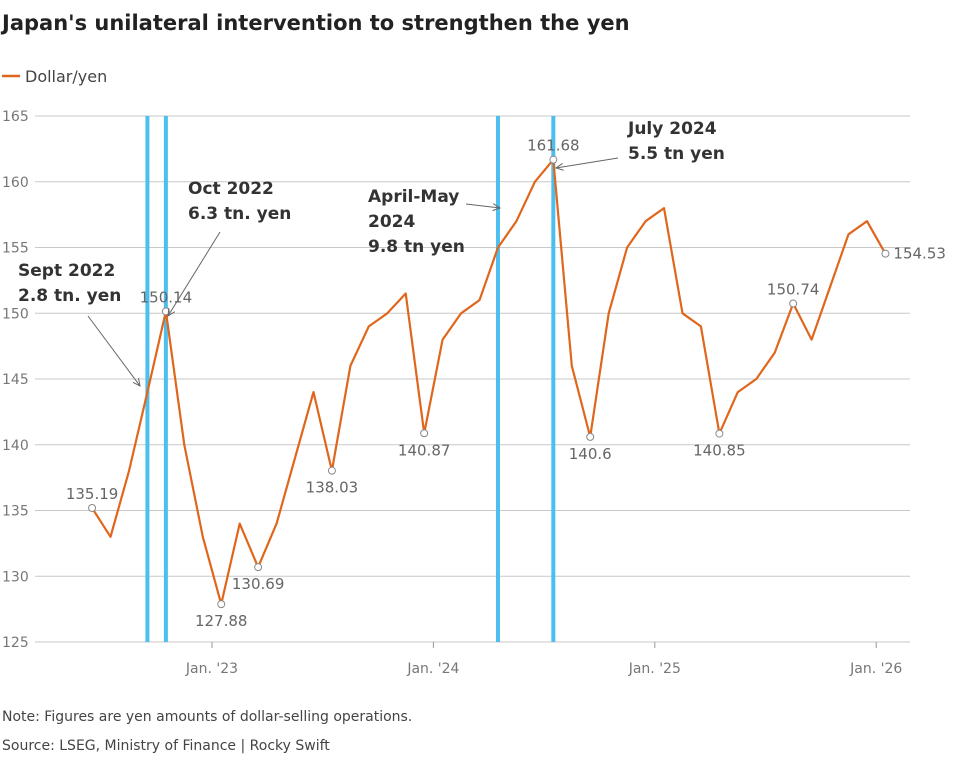 This screenshot has height=760, width=956. I want to click on y-tick-label: 130, so click(15, 577).